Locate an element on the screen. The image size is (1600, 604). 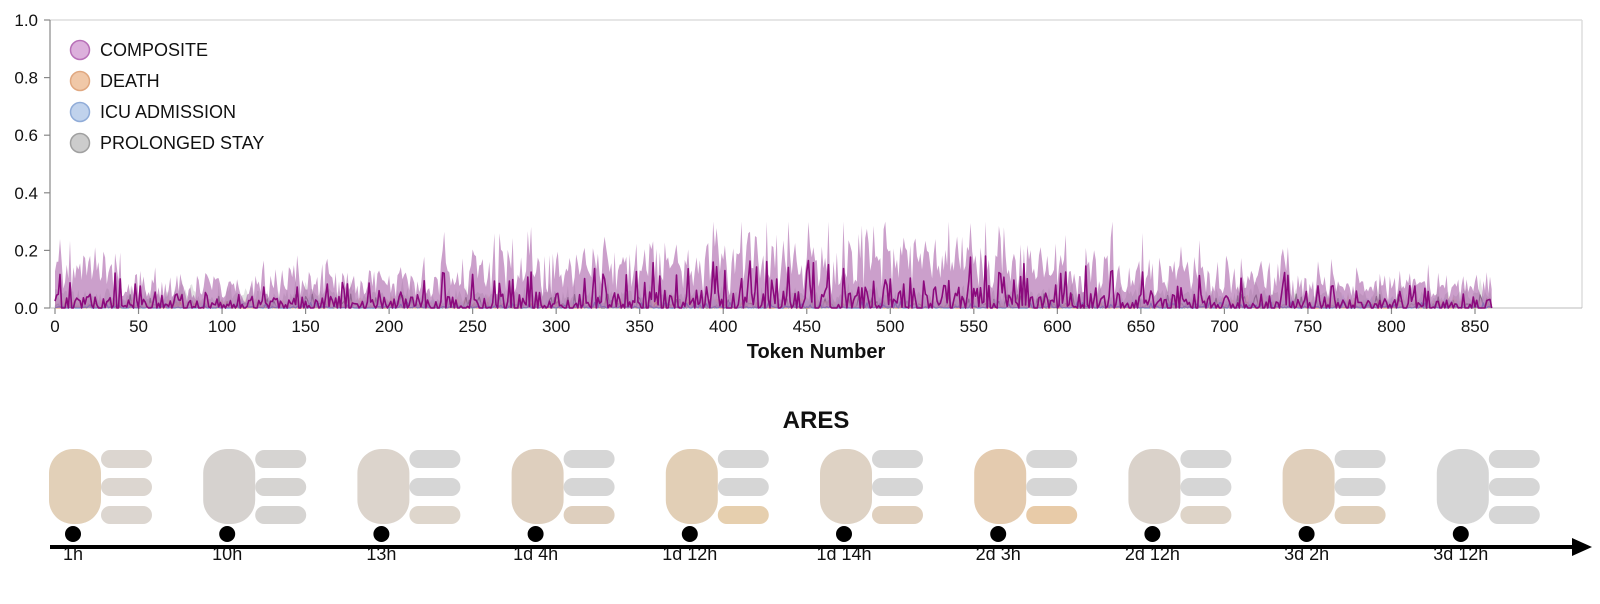
x-tick-label: 200 is located at coordinates (389, 326).